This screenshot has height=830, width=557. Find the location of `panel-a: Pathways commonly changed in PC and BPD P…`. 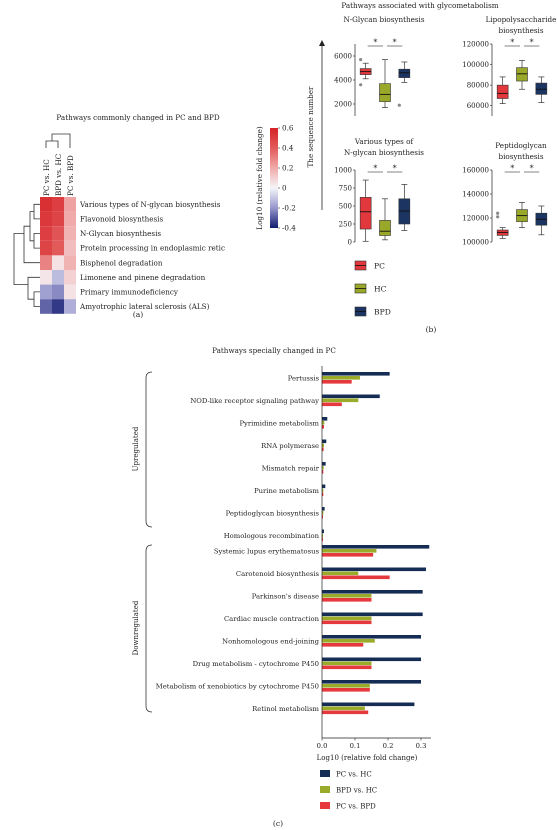

panel-a: Pathways commonly changed in PC and BPD P… is located at coordinates (154, 216).